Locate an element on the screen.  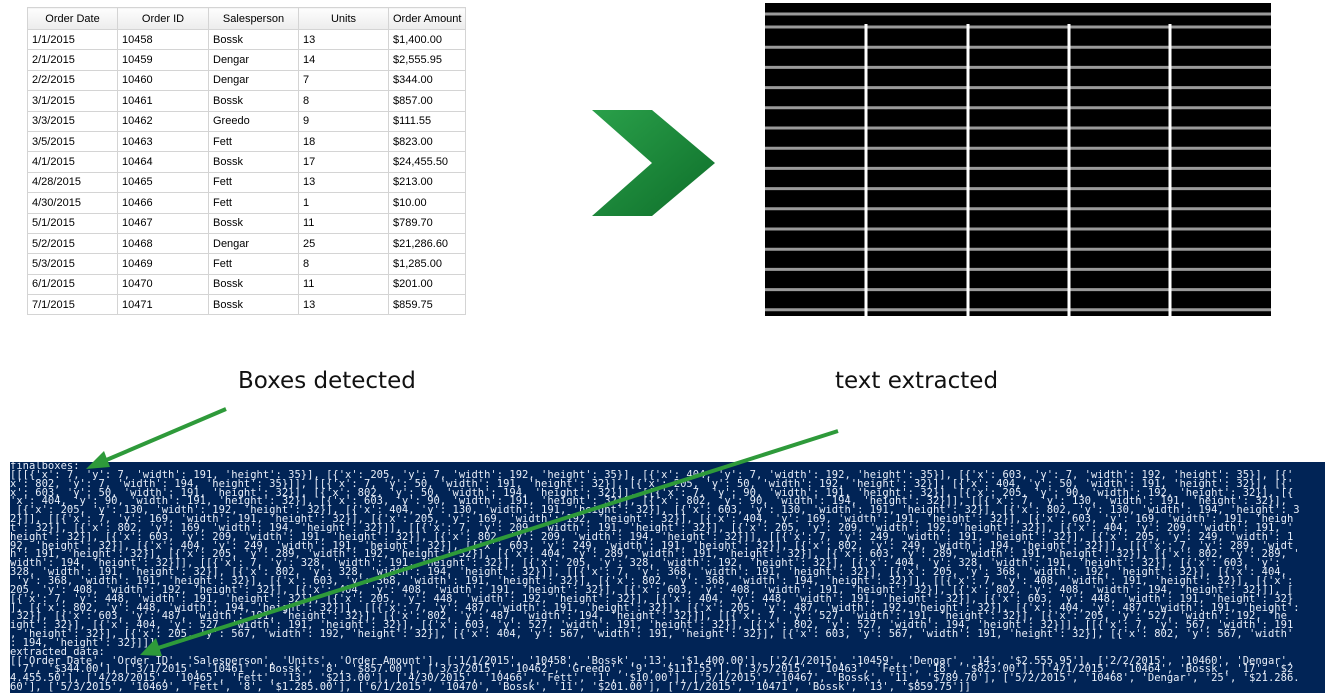
column-header: Order Amount is located at coordinates (427, 18).